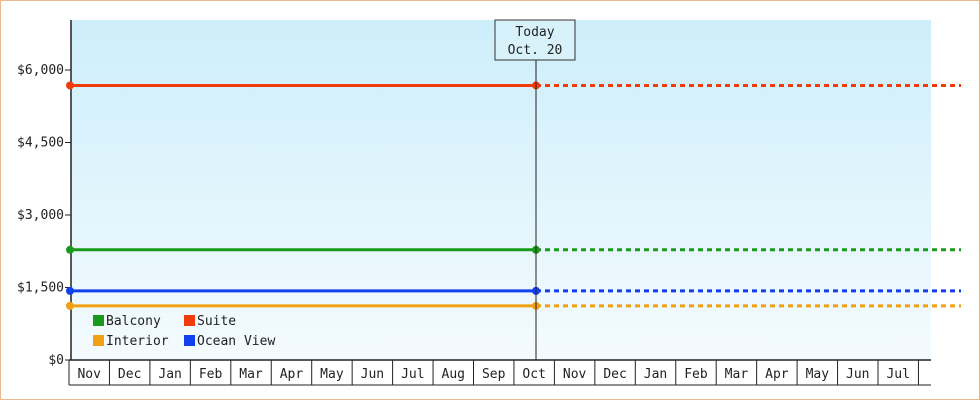  I want to click on y-tick-label: $3,000, so click(40, 215).